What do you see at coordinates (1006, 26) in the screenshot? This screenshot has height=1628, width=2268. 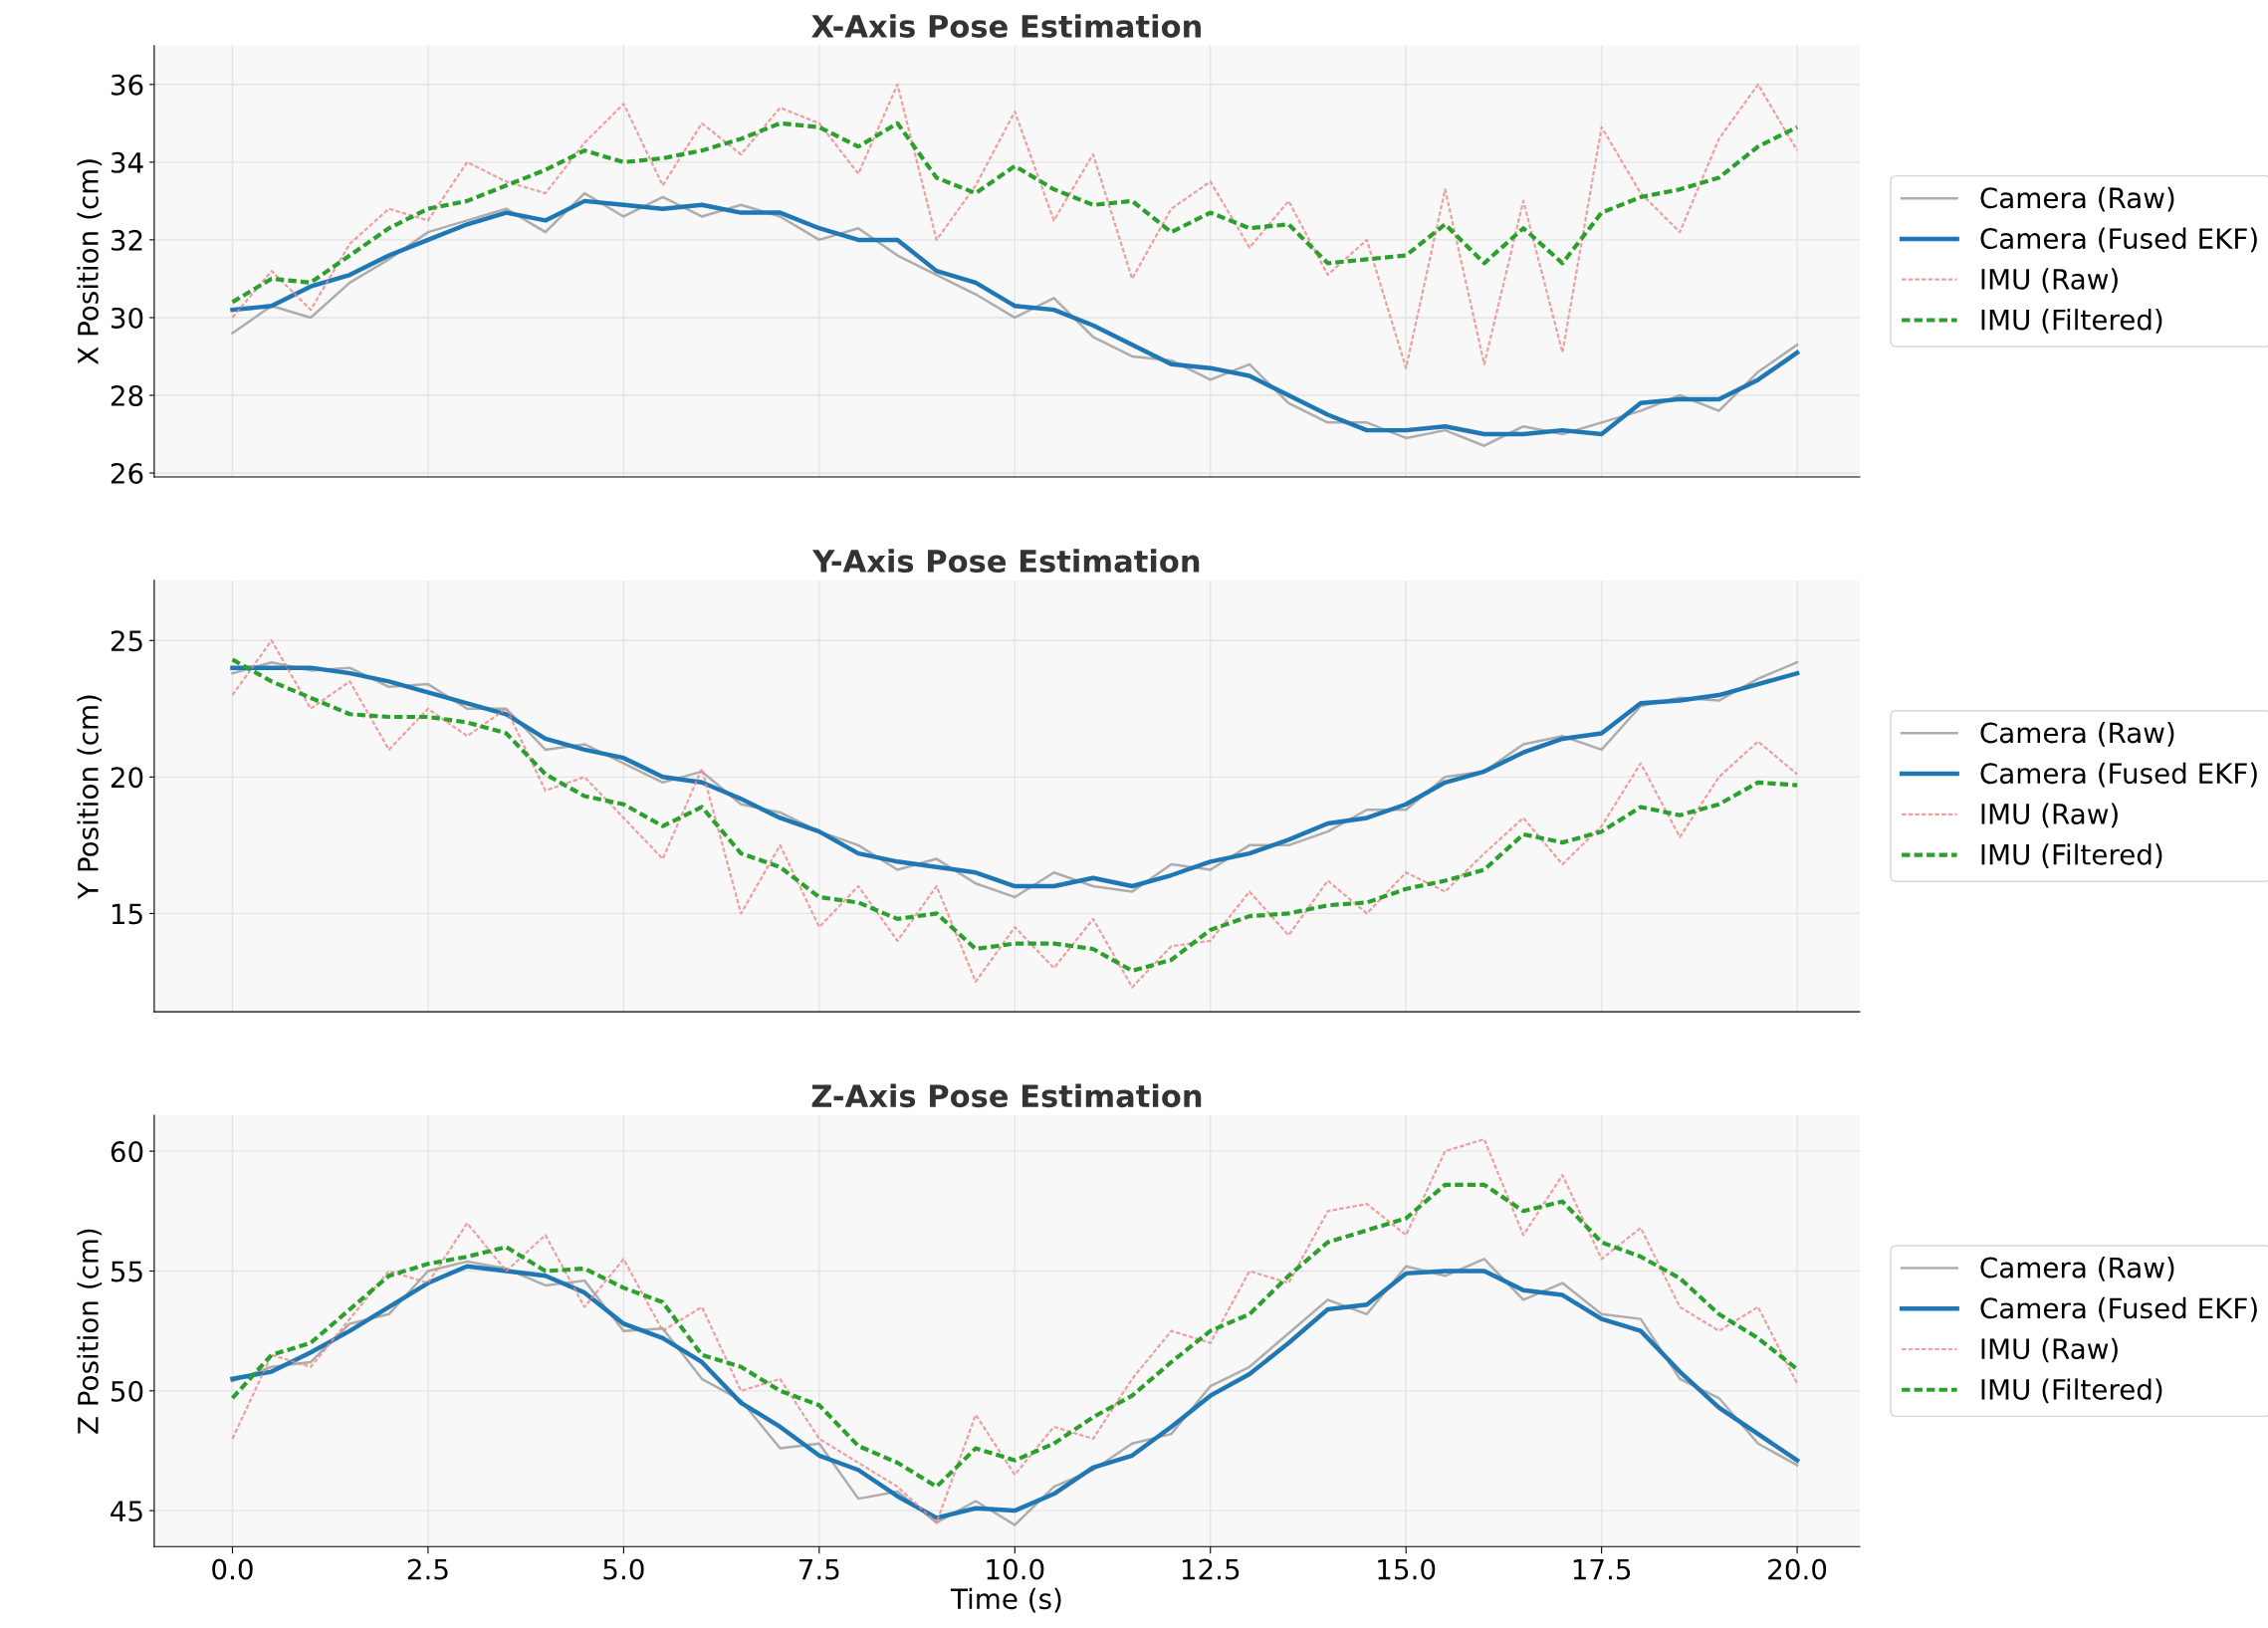 I see `chart-title: X-Axis Pose Estimation` at bounding box center [1006, 26].